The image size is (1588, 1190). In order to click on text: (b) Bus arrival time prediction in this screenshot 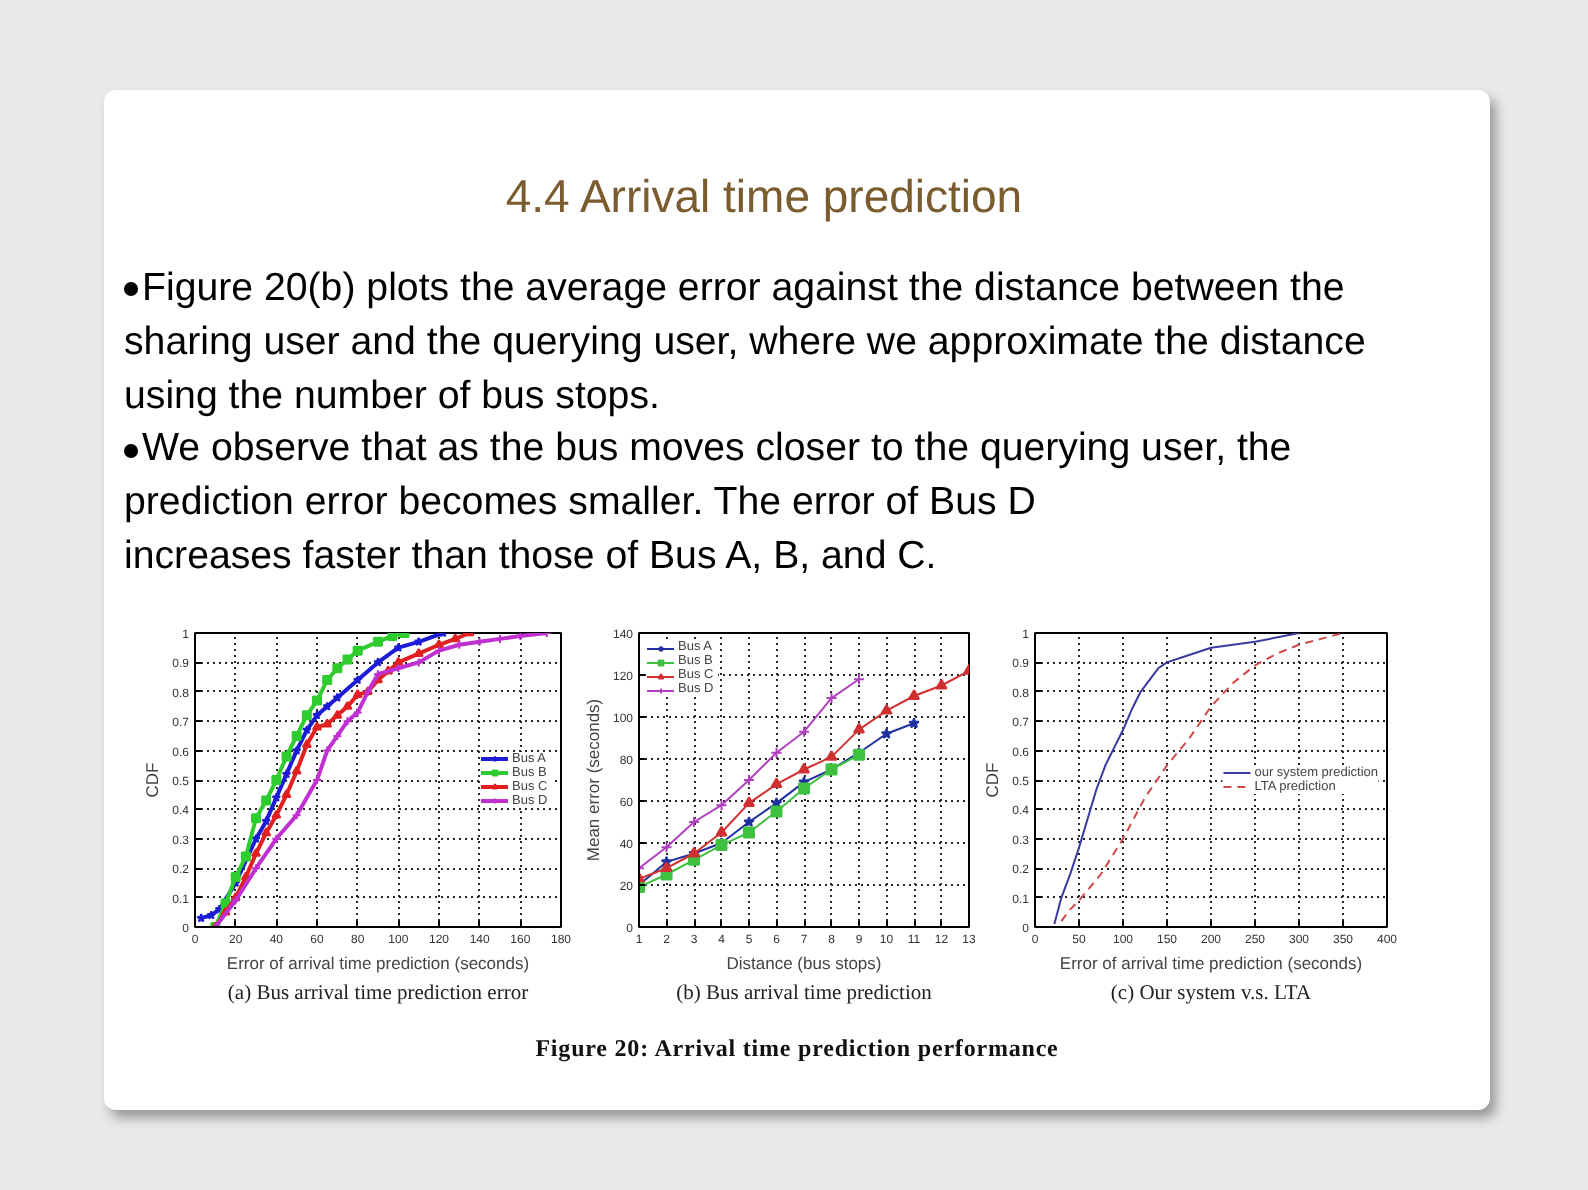, I will do `click(805, 994)`.